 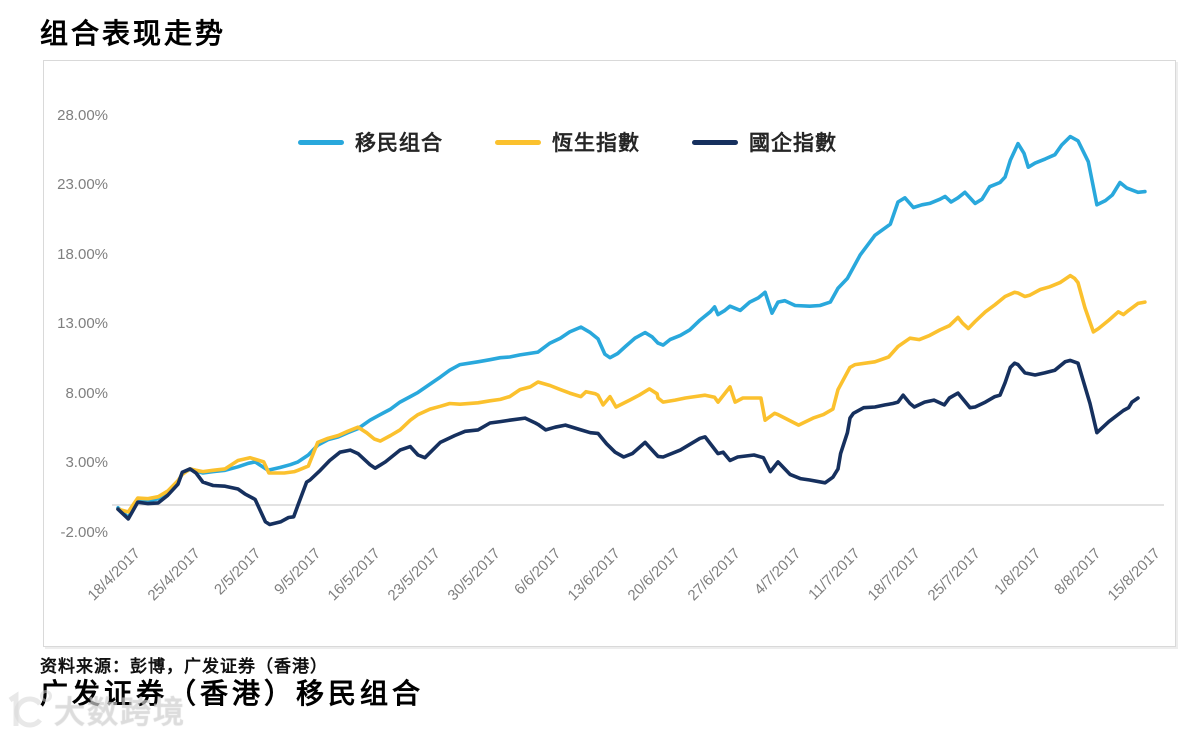 I want to click on y-axis-tick-label: 18.00%, so click(x=82, y=254).